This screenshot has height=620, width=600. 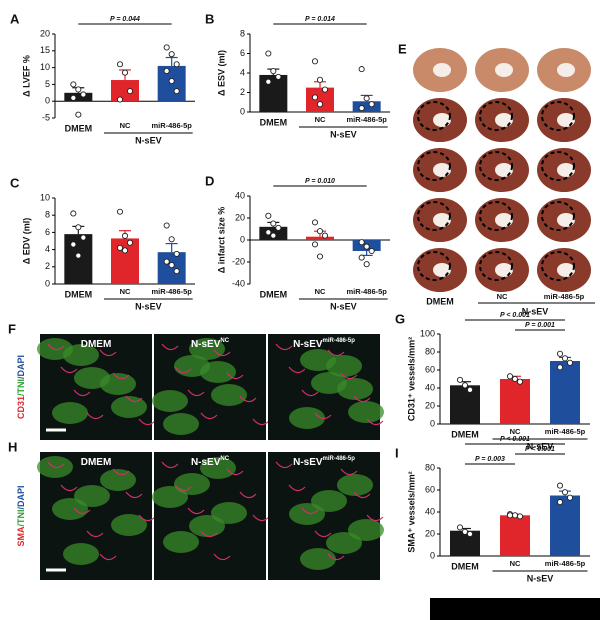 I want to click on panel-letter: H, so click(x=12, y=446).